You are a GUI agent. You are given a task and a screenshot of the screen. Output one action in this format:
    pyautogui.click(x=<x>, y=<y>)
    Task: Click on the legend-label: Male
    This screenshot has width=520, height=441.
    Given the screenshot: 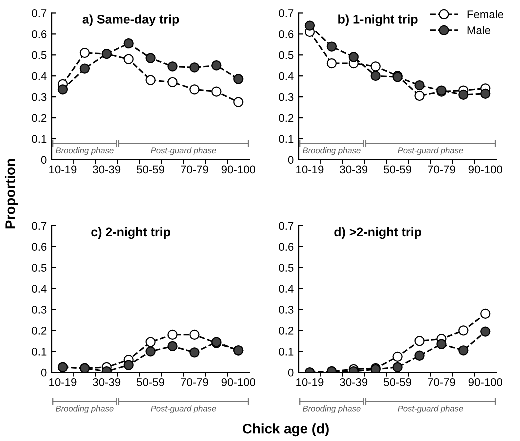 What is the action you would take?
    pyautogui.click(x=479, y=30)
    